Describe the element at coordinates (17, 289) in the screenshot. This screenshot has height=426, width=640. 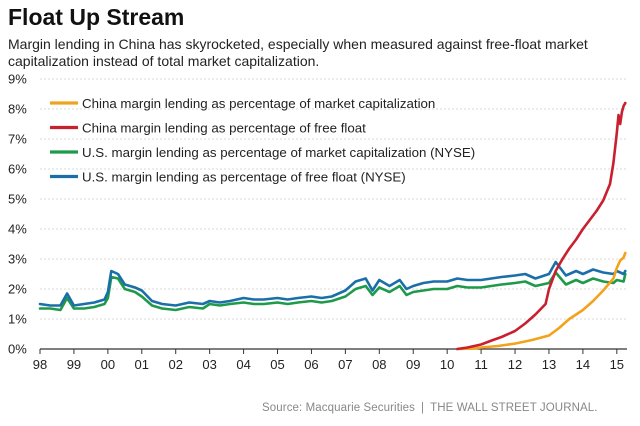
I see `y-tick-label: 2%` at that location.